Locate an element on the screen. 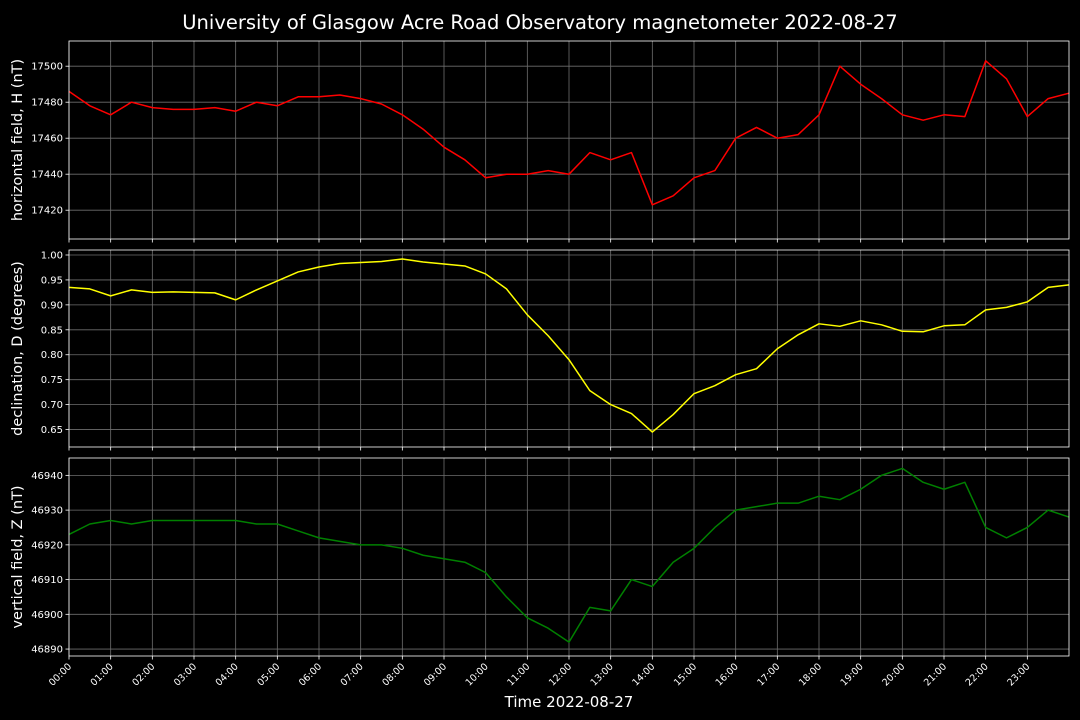  y-tick-label: 1.00 is located at coordinates (52, 255).